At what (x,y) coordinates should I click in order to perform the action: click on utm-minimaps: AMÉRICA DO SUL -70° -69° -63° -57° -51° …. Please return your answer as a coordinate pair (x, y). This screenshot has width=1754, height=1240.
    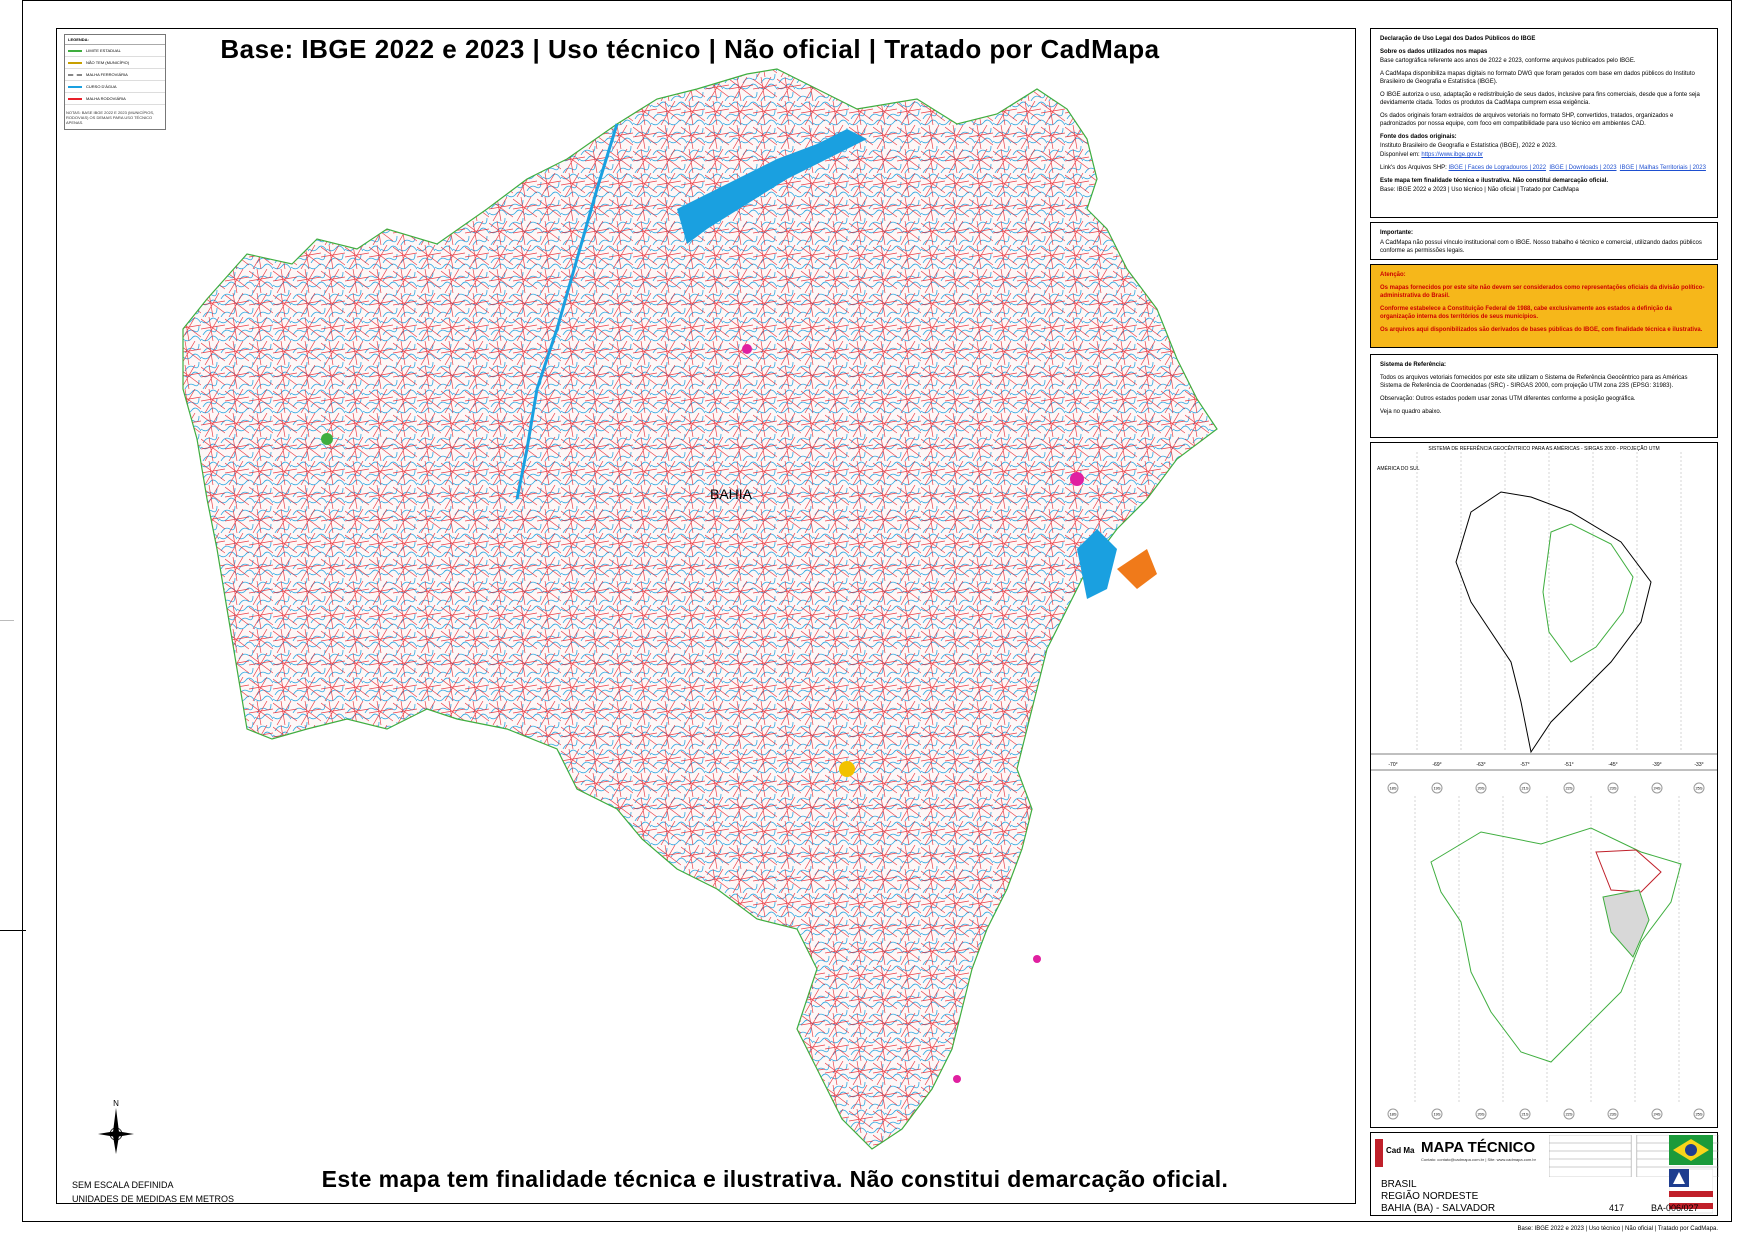
    Looking at the image, I should click on (1544, 786).